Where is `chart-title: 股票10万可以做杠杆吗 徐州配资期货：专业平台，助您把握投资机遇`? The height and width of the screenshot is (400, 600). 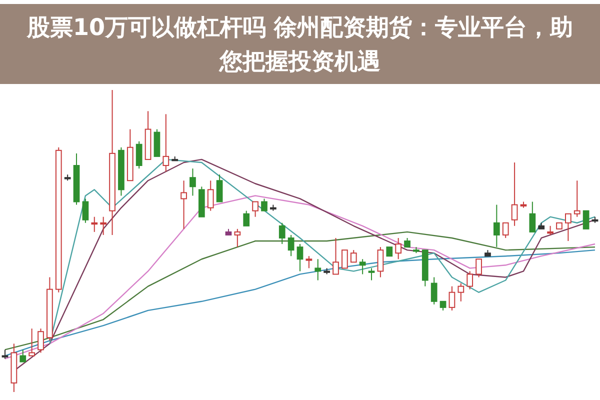 chart-title: 股票10万可以做杠杆吗 徐州配资期货：专业平台，助您把握投资机遇 is located at coordinates (300, 45).